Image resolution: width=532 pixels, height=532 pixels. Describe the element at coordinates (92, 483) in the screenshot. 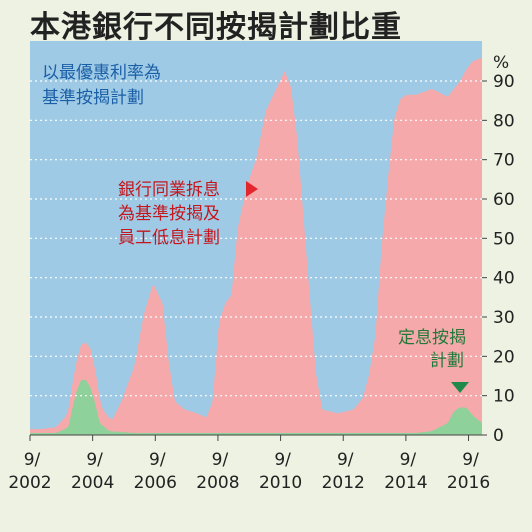

I see `x-tick-label-year: 2004` at that location.